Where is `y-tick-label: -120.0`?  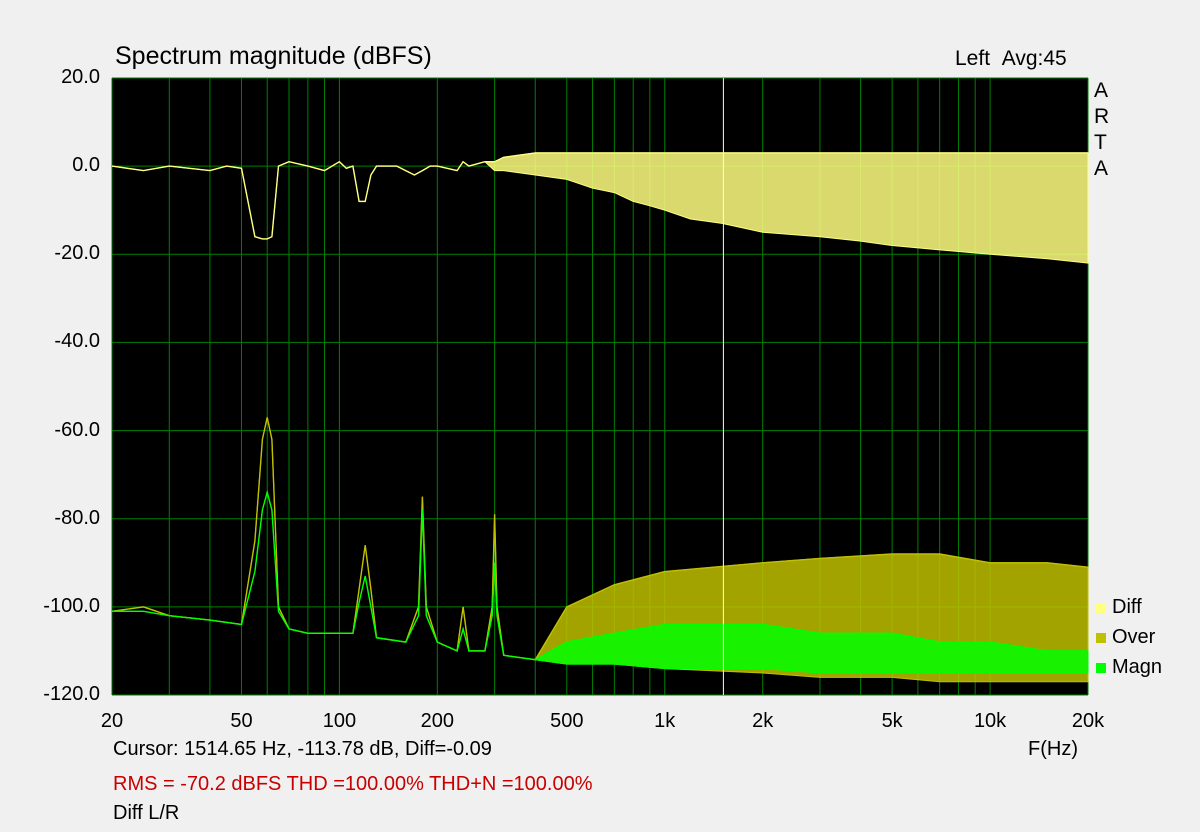
y-tick-label: -120.0 is located at coordinates (71, 694).